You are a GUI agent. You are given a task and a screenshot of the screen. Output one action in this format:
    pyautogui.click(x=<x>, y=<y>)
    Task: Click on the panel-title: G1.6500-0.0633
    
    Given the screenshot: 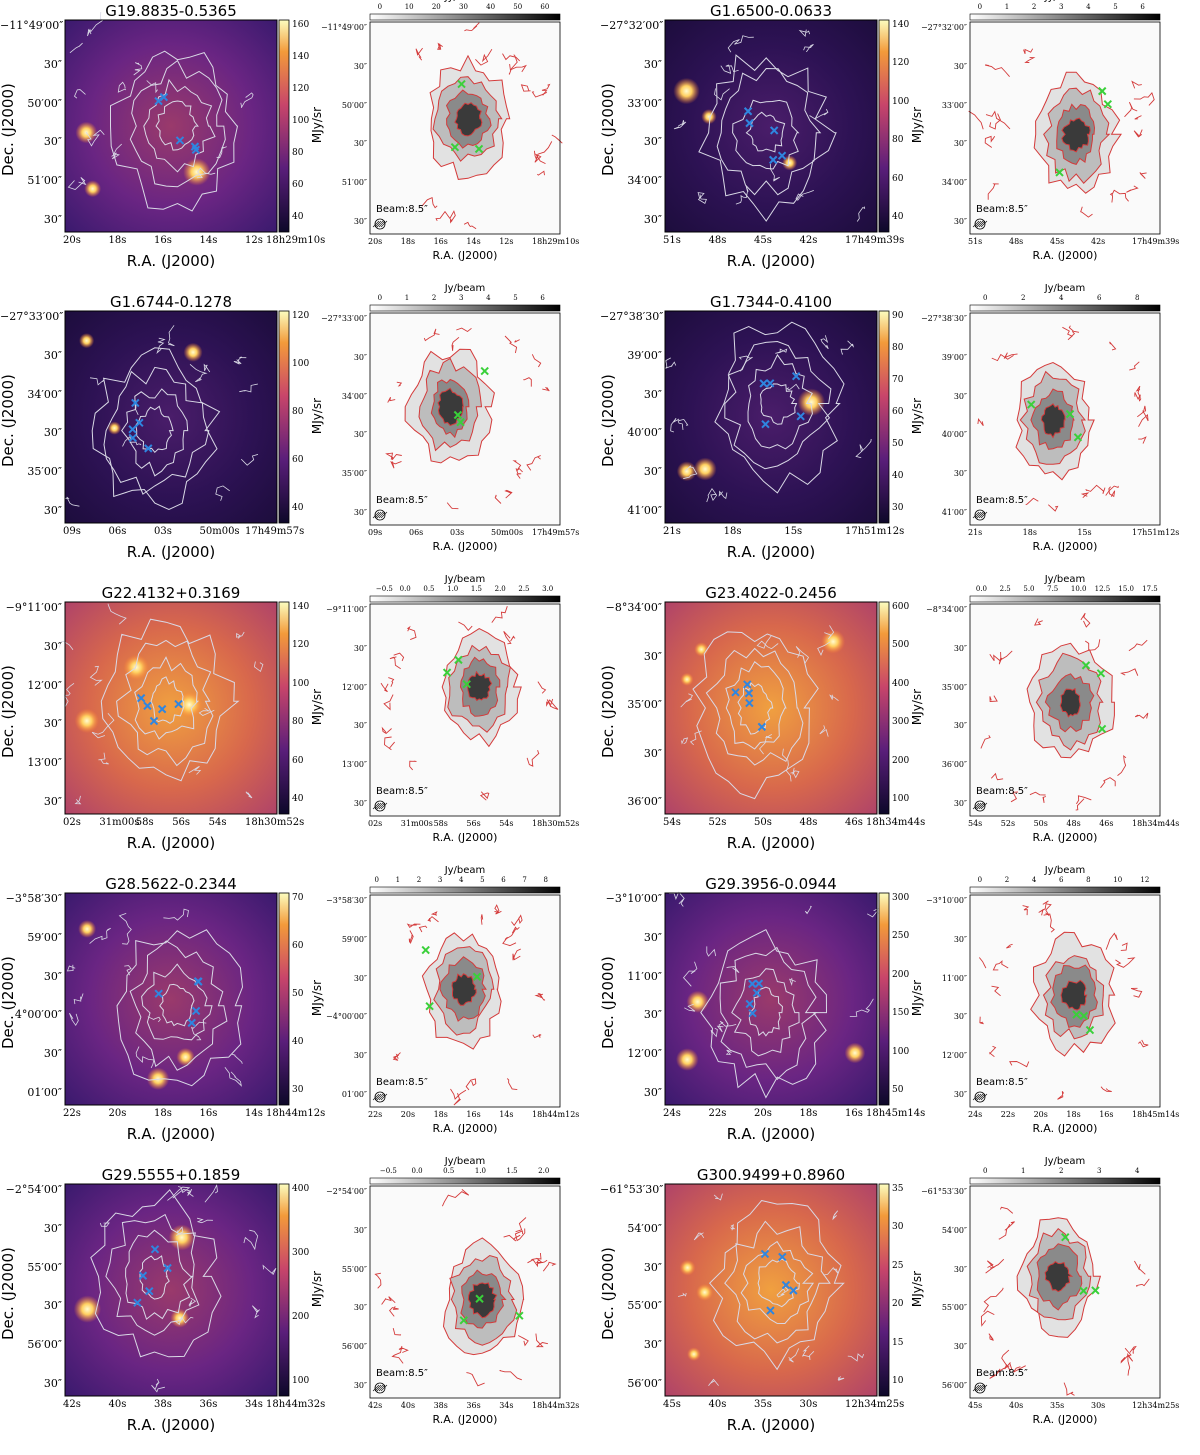 What is the action you would take?
    pyautogui.click(x=770, y=11)
    